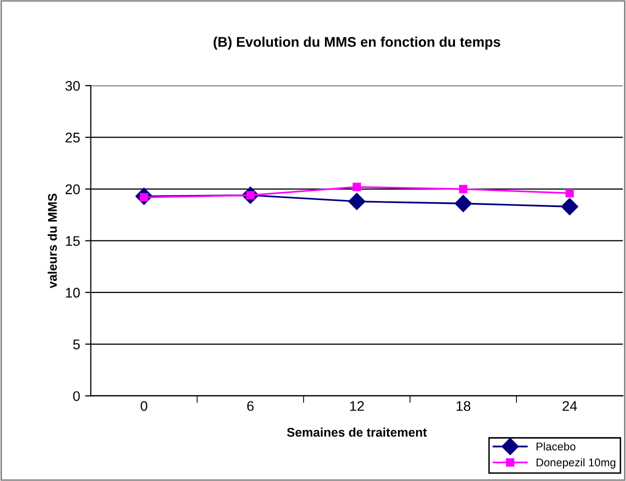  I want to click on x-tick-label: 24, so click(569, 406).